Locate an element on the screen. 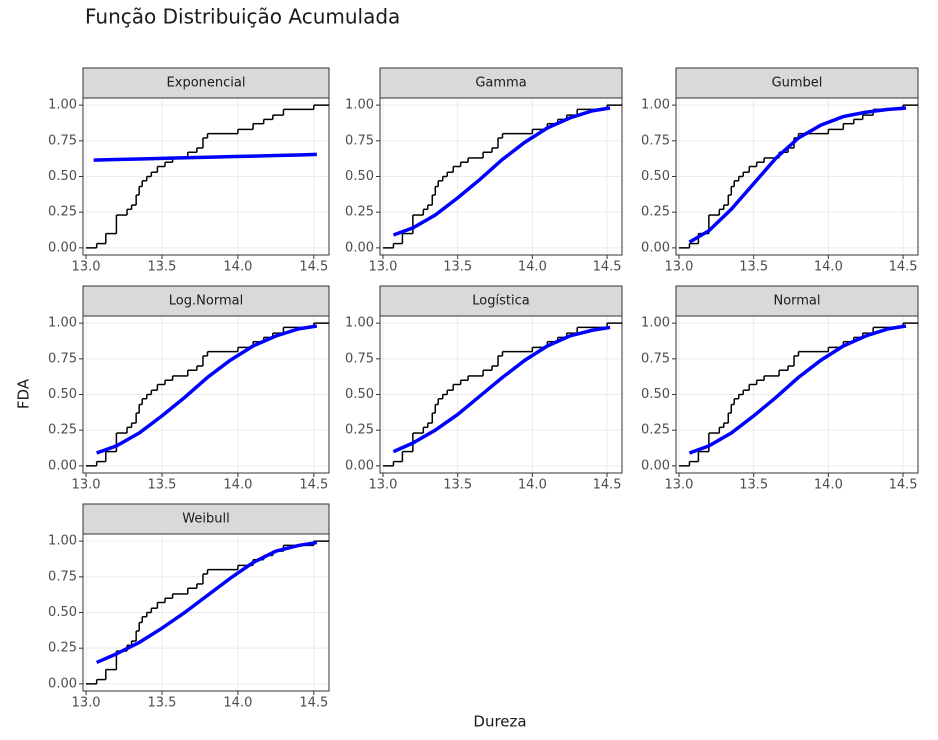 Image resolution: width=938 pixels, height=740 pixels. strip-label: Gamma is located at coordinates (500, 83).